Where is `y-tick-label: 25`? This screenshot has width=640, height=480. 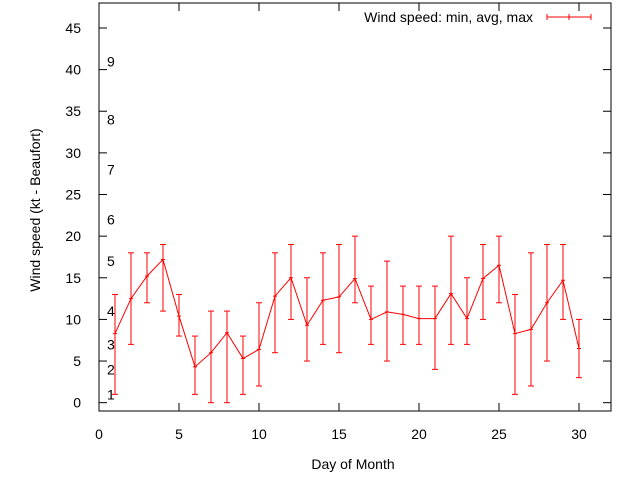
y-tick-label: 25 is located at coordinates (73, 195).